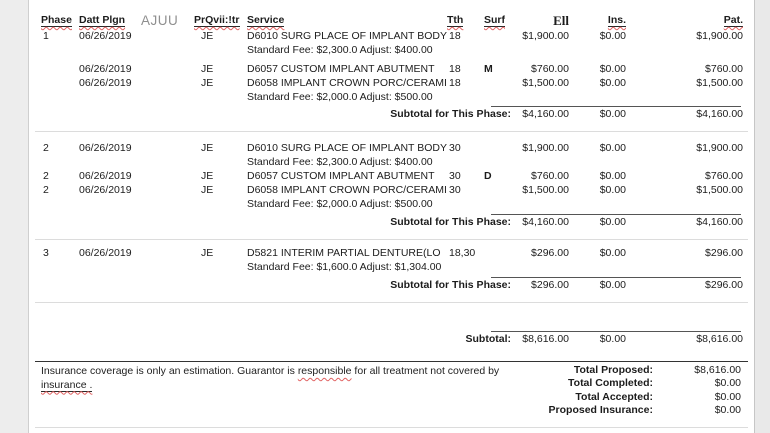 This screenshot has height=433, width=770. What do you see at coordinates (719, 339) in the screenshot?
I see `grand-subtotal-patient: $8,616.00` at bounding box center [719, 339].